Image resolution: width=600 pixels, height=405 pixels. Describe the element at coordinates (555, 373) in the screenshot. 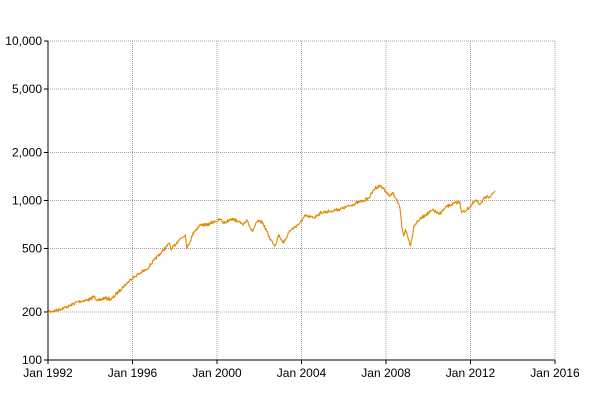

I see `x-tick-label: Jan 2016` at that location.